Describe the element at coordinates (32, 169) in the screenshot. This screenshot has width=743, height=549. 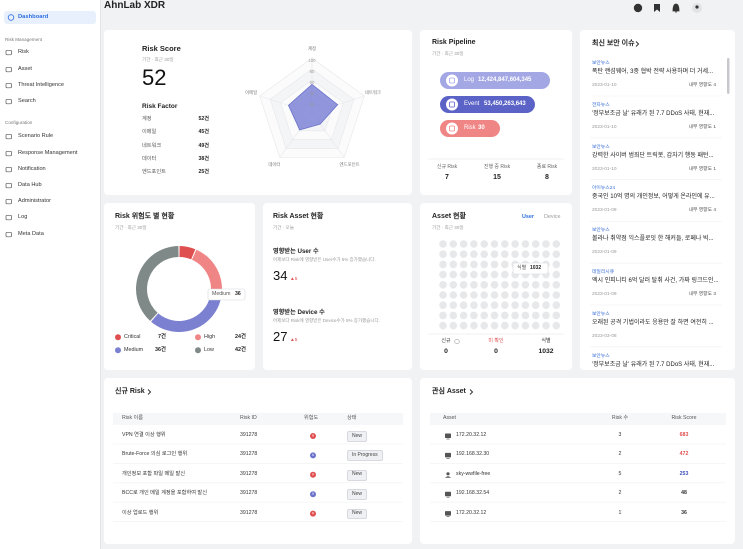
I see `nav-item: Notification` at that location.